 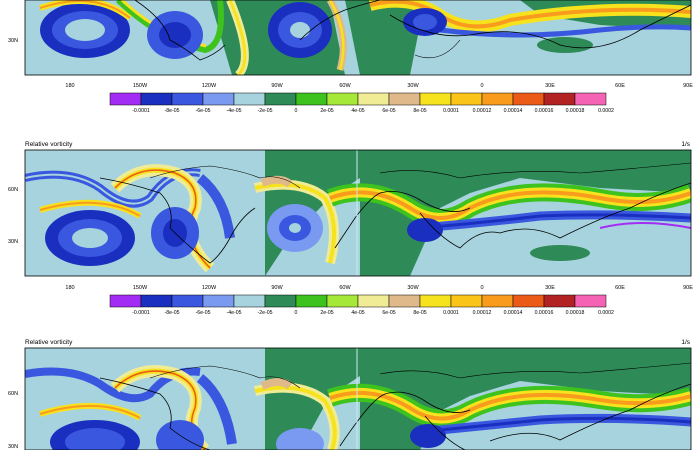 What do you see at coordinates (544, 313) in the screenshot?
I see `colorbar-label: 0.00016` at bounding box center [544, 313].